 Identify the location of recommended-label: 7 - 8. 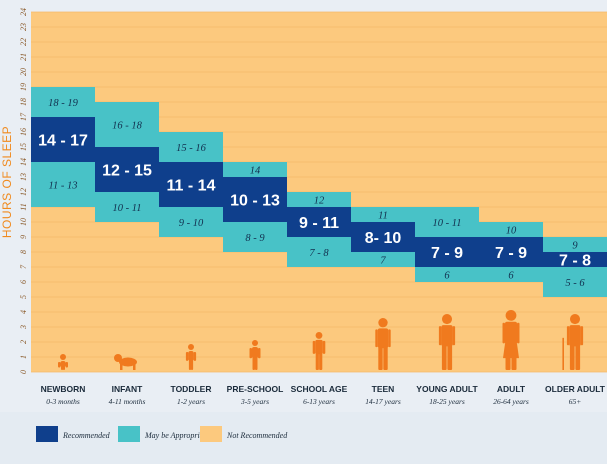
(575, 261).